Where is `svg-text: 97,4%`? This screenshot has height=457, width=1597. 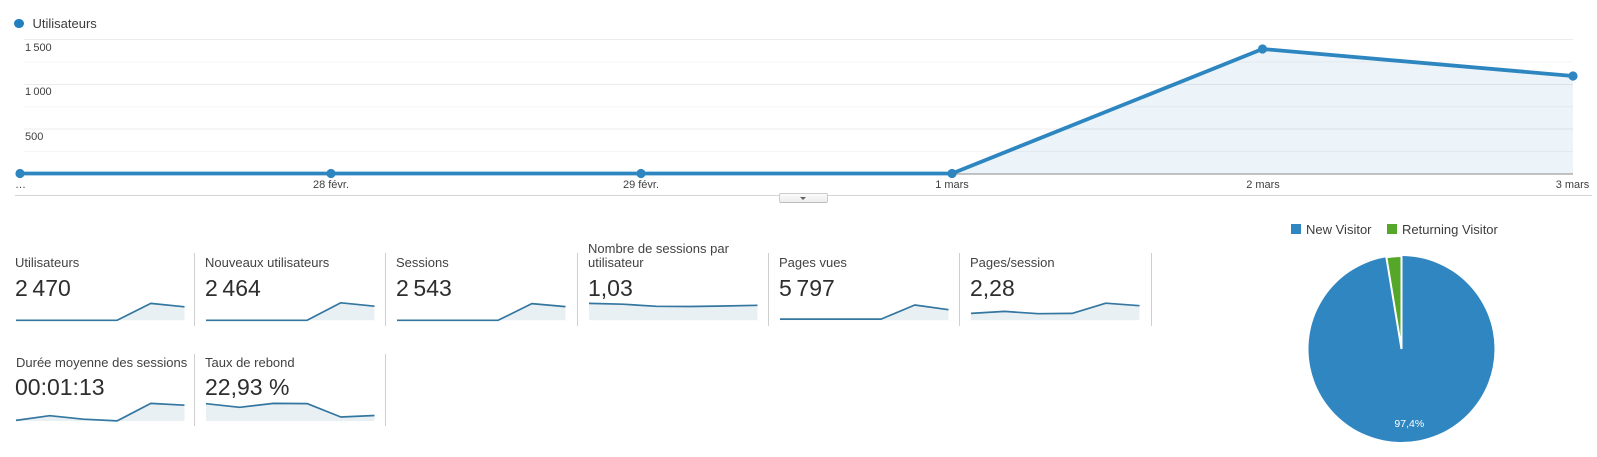 svg-text: 97,4% is located at coordinates (1409, 424).